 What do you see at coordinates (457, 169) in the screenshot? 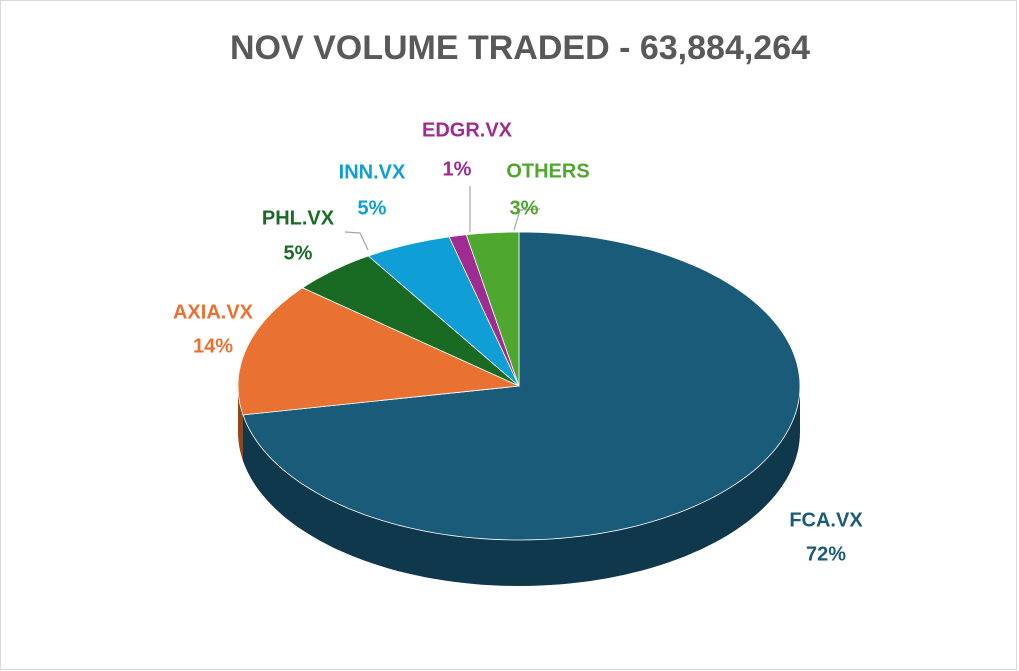
I see `data-label-value: 1%` at bounding box center [457, 169].